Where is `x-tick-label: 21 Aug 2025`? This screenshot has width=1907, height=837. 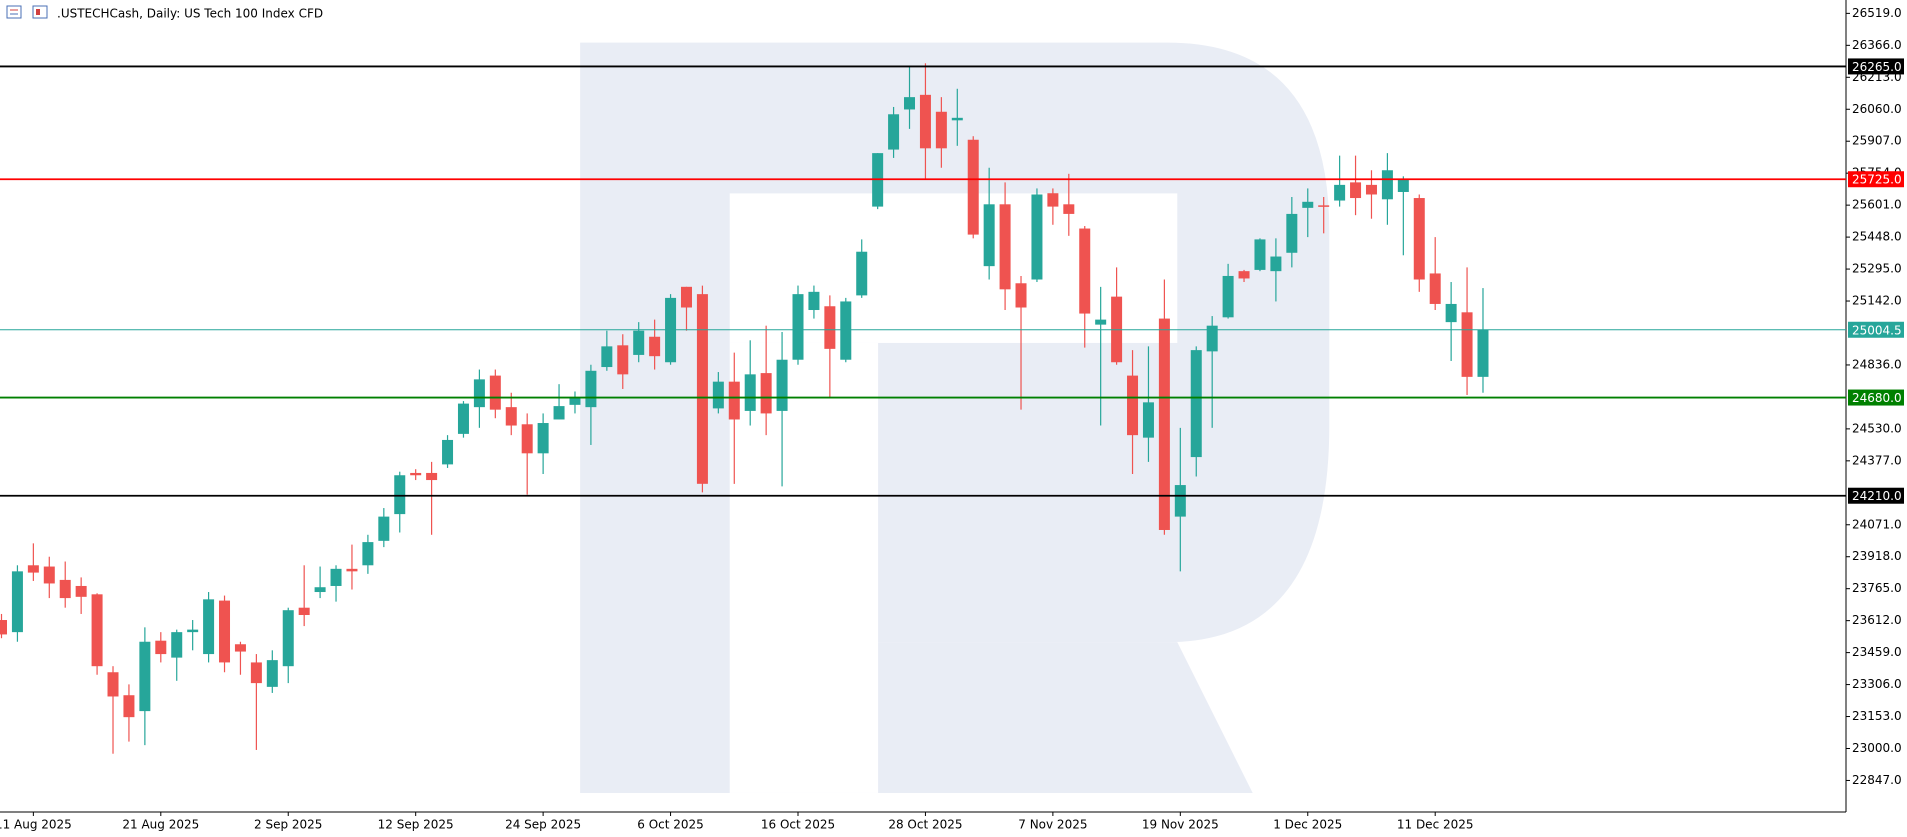
x-tick-label: 21 Aug 2025 is located at coordinates (160, 825).